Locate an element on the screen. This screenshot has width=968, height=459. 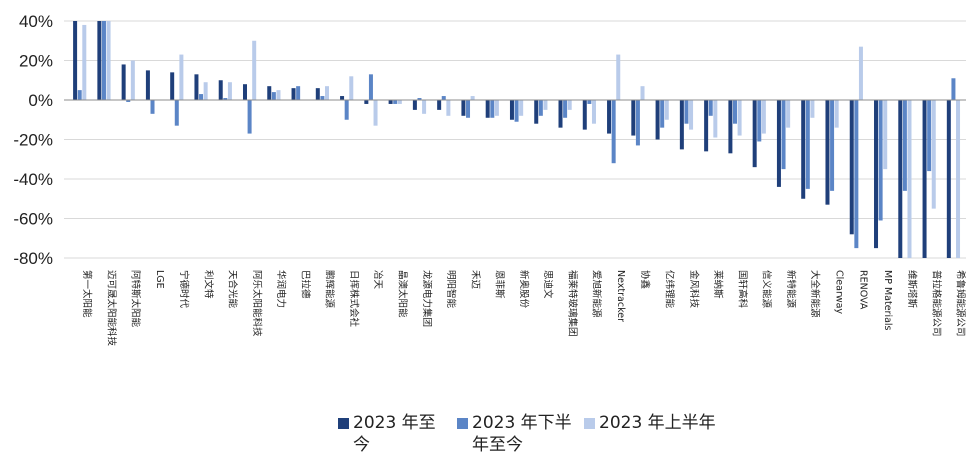
x-tick-label: 福莱特玻璃集团 is located at coordinates (572, 303).